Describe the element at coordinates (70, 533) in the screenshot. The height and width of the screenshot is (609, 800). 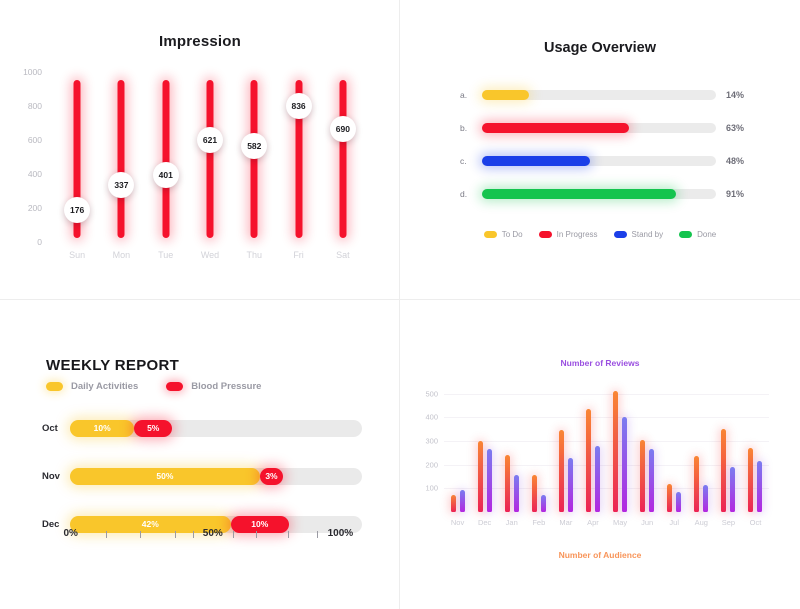
I see `weekly-scale-label: 0%` at that location.